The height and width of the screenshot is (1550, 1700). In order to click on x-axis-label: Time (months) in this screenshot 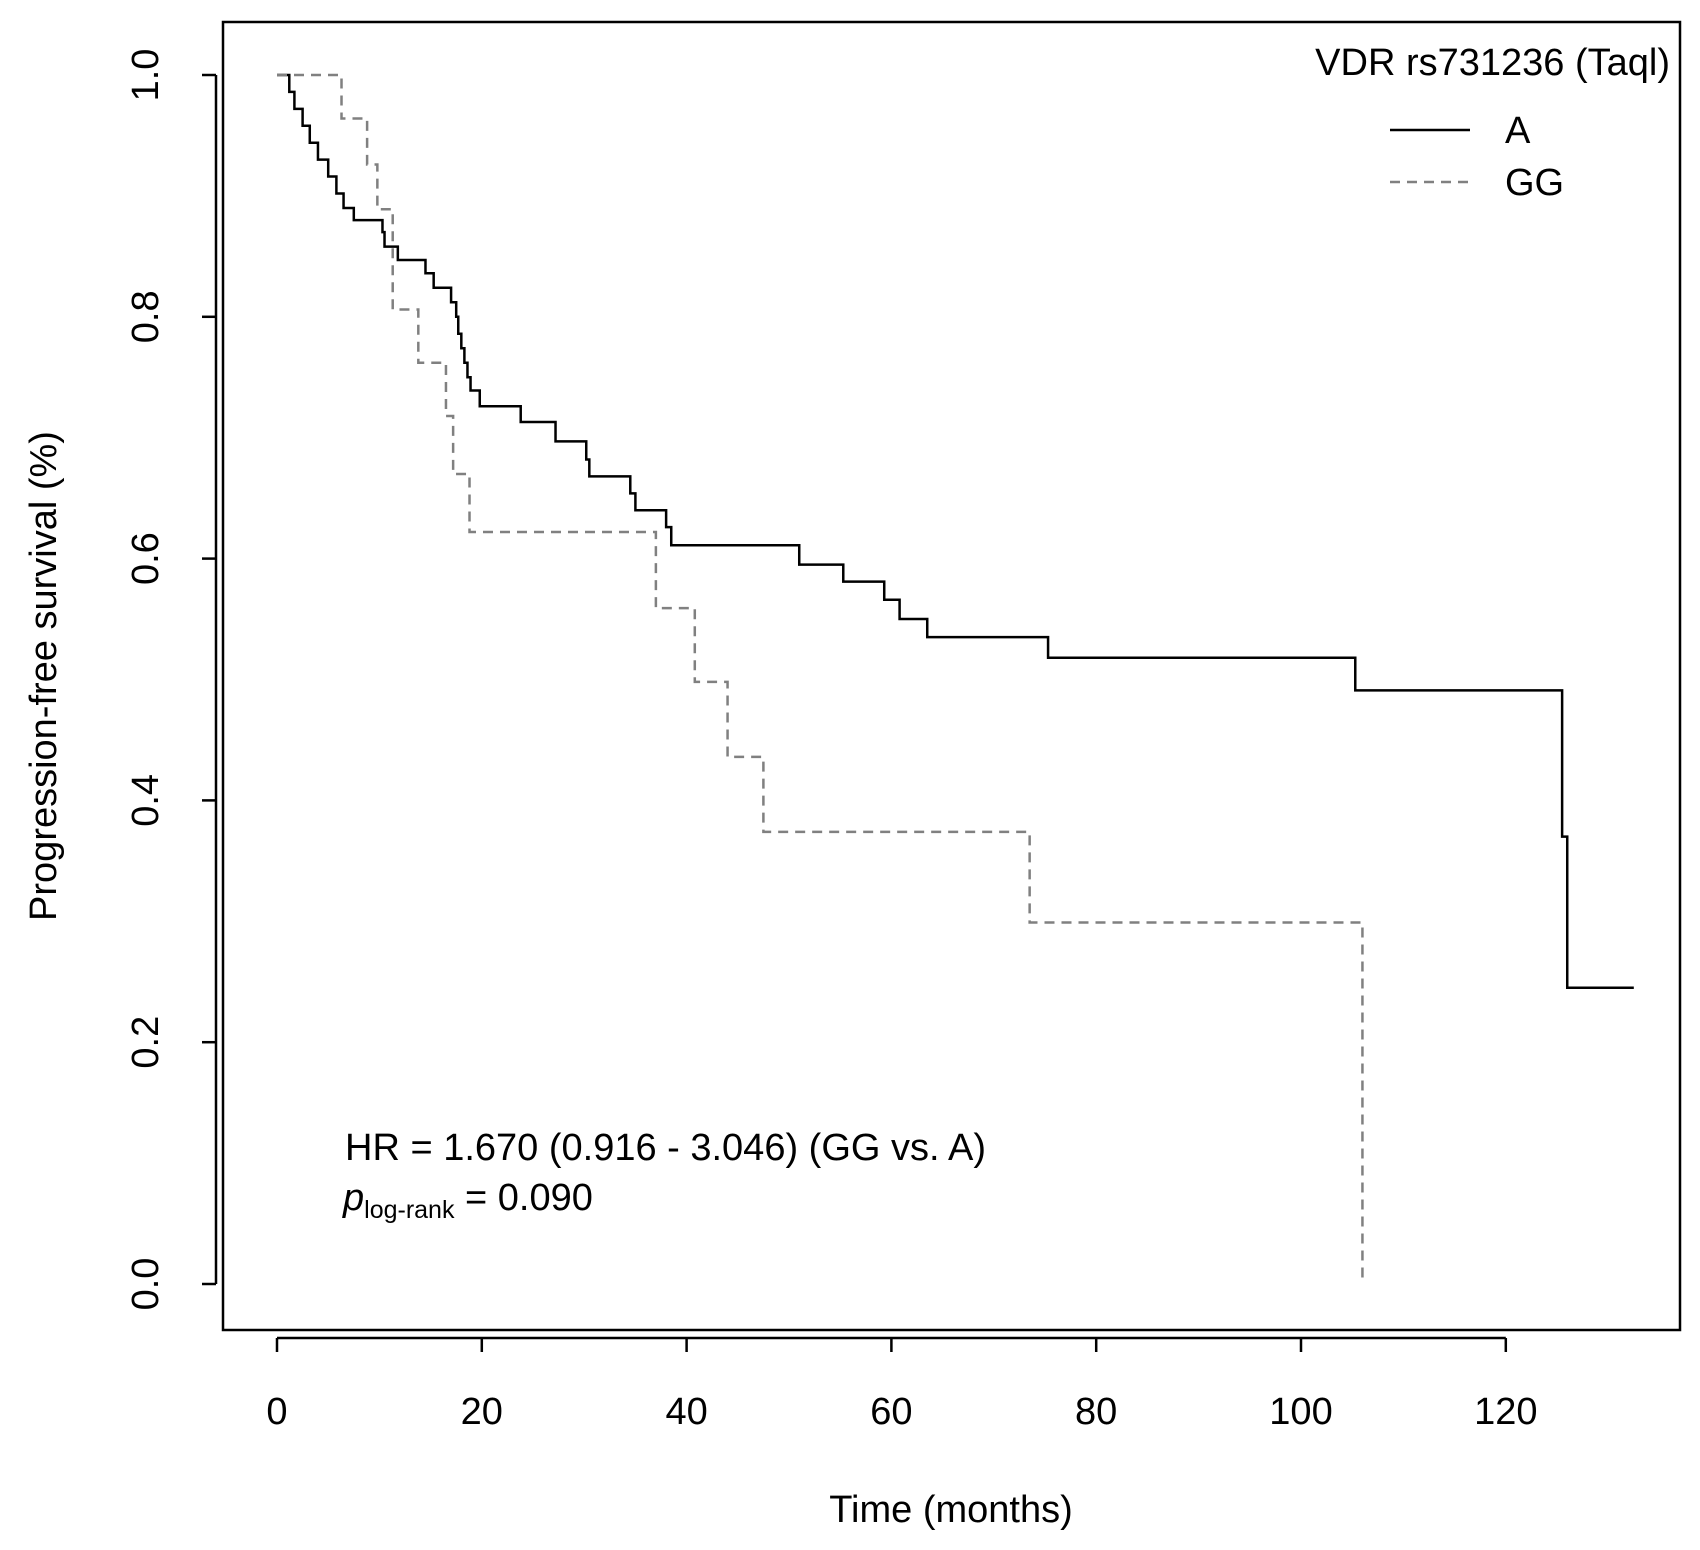, I will do `click(951, 1510)`.